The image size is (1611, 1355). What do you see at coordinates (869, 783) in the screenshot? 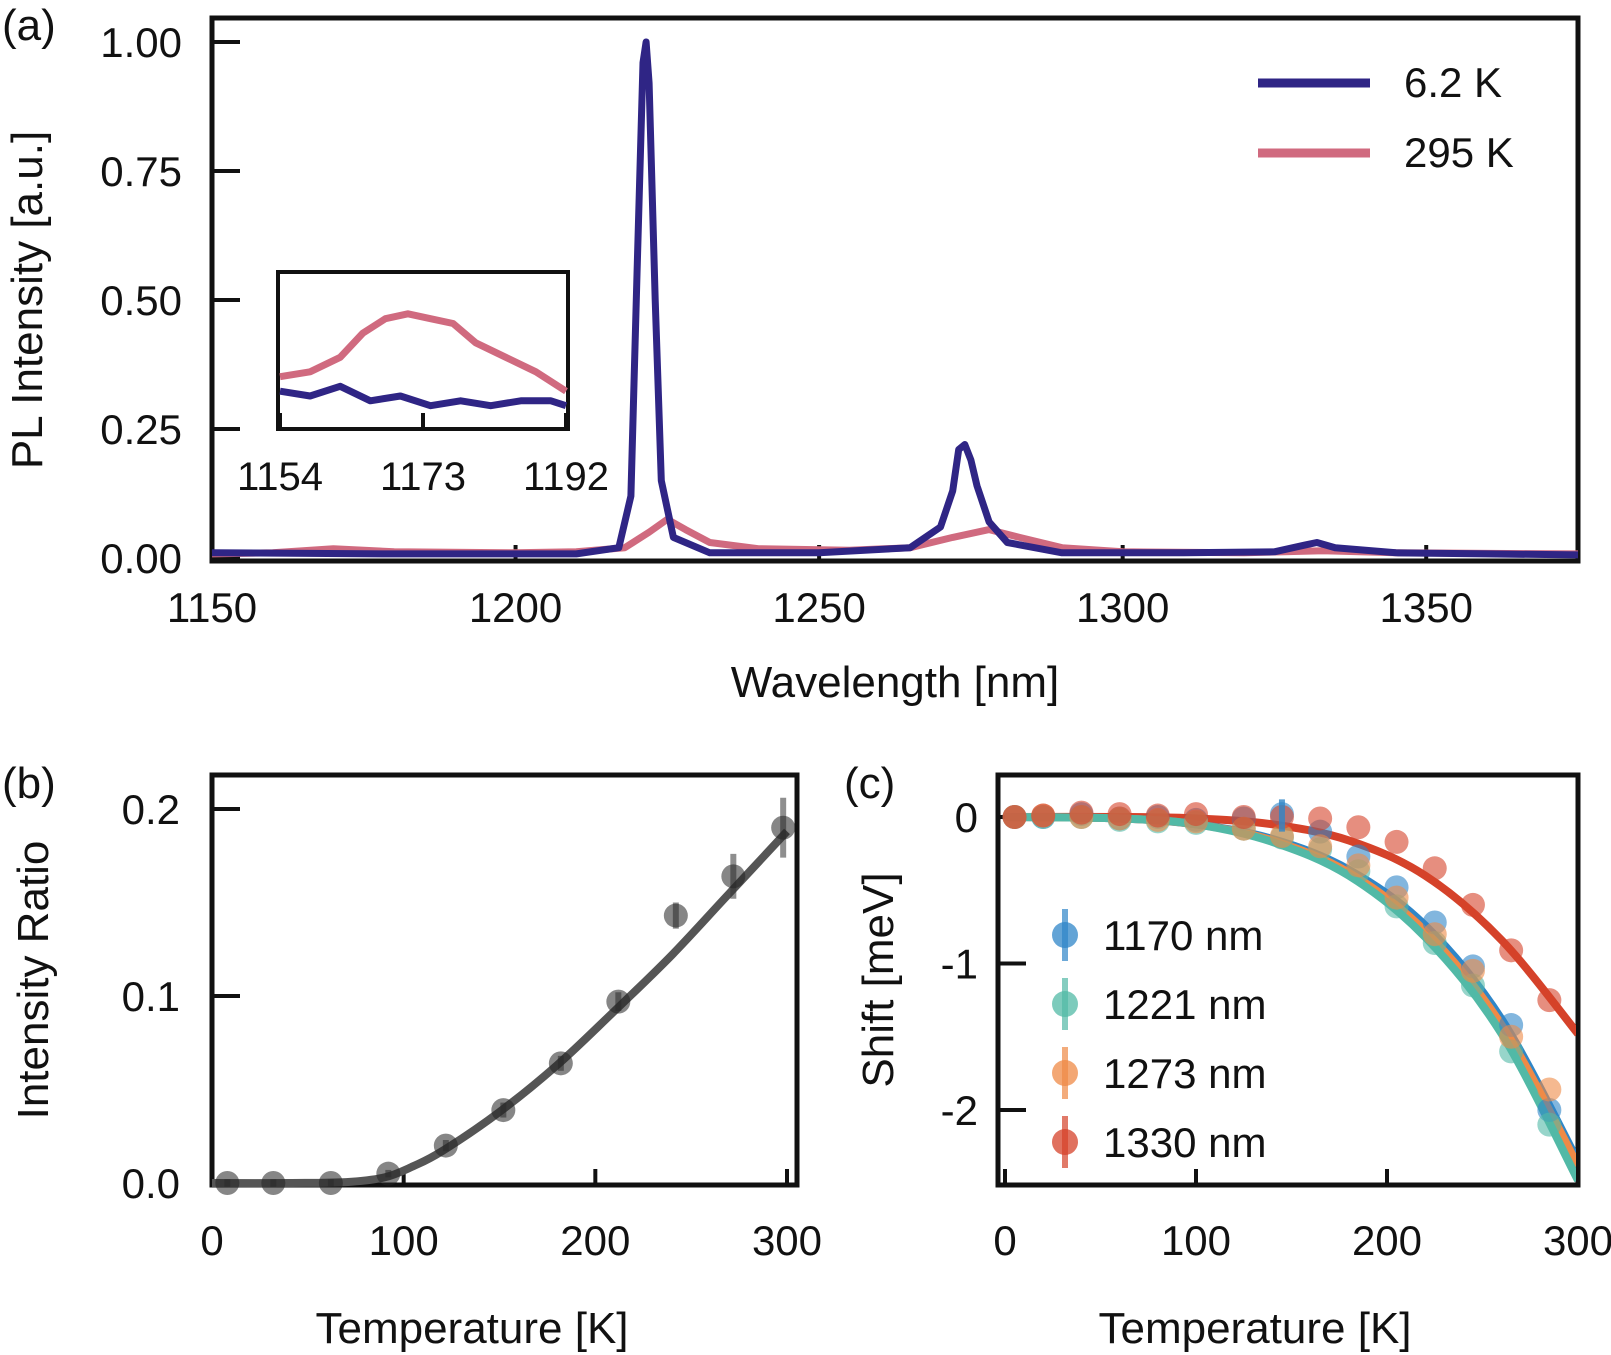
I see `panel-c-label: (c)` at bounding box center [869, 783].